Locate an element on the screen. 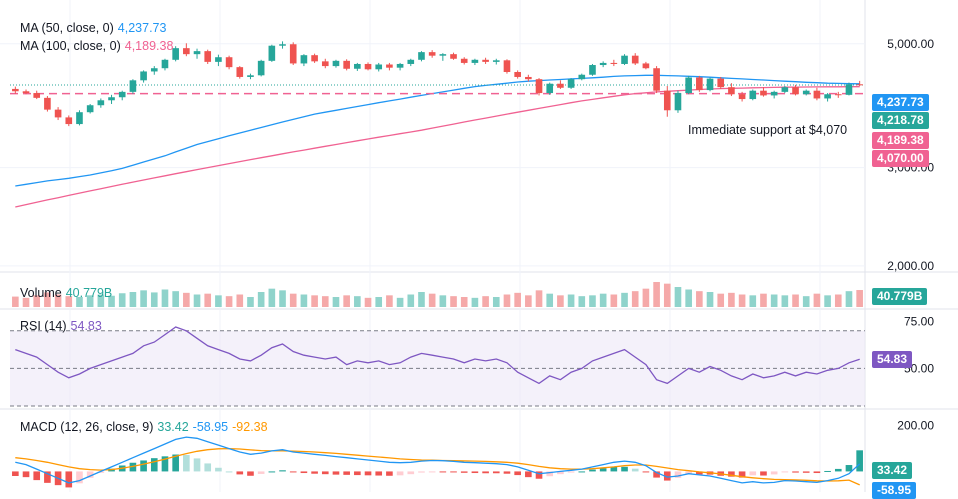  macd-line is located at coordinates (438, 460).